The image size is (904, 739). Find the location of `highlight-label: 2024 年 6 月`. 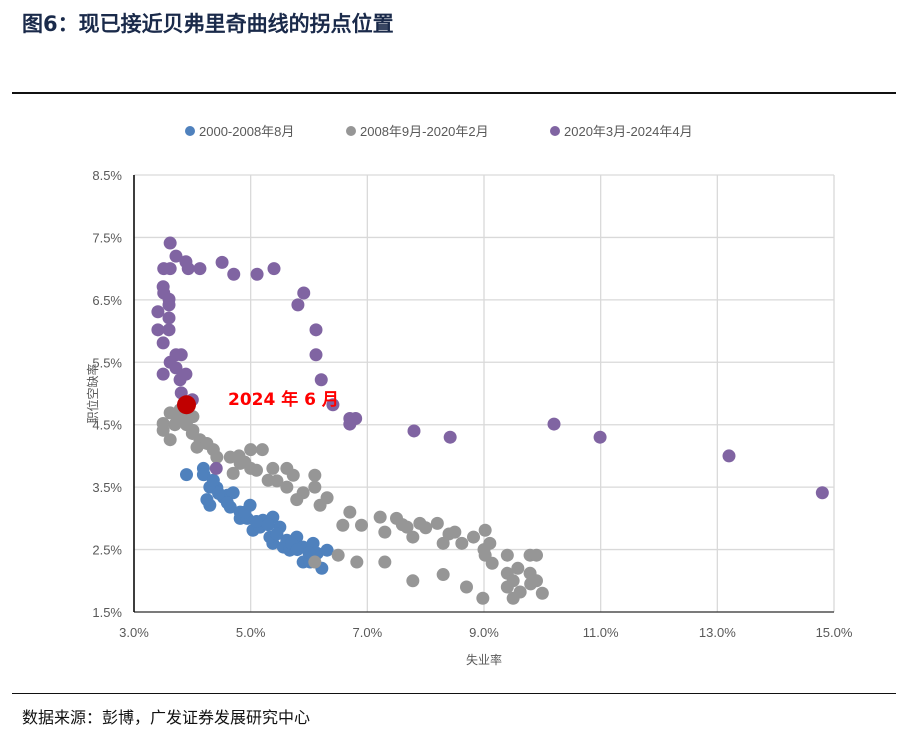

highlight-label: 2024 年 6 月 is located at coordinates (283, 399).